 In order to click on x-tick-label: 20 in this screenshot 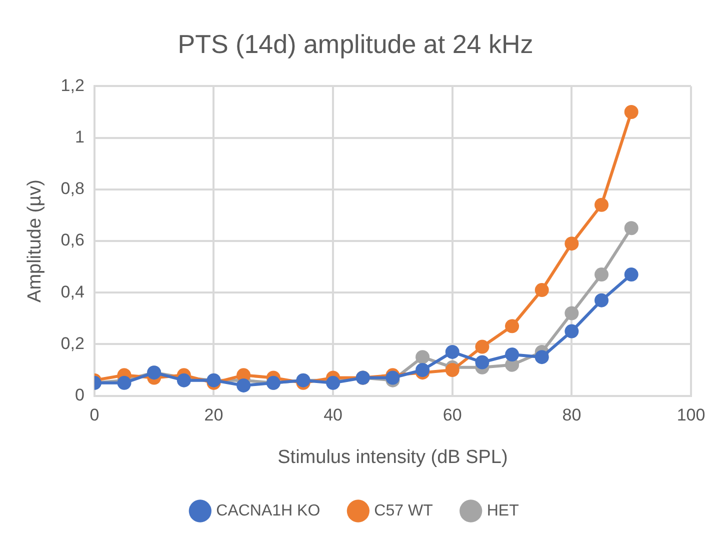, I will do `click(214, 415)`.